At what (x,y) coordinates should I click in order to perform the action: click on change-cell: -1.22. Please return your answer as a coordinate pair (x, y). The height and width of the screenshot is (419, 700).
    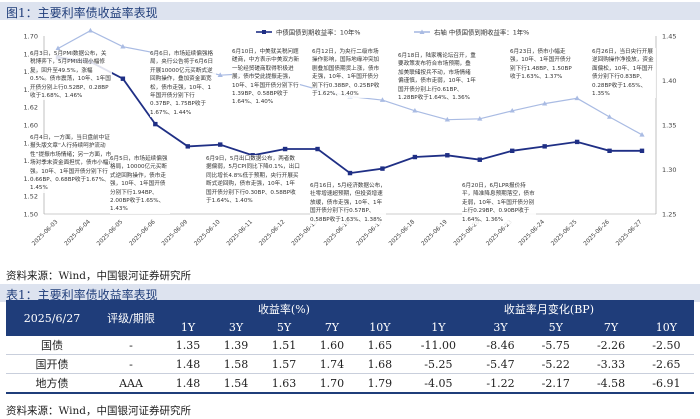
    Looking at the image, I should click on (500, 383).